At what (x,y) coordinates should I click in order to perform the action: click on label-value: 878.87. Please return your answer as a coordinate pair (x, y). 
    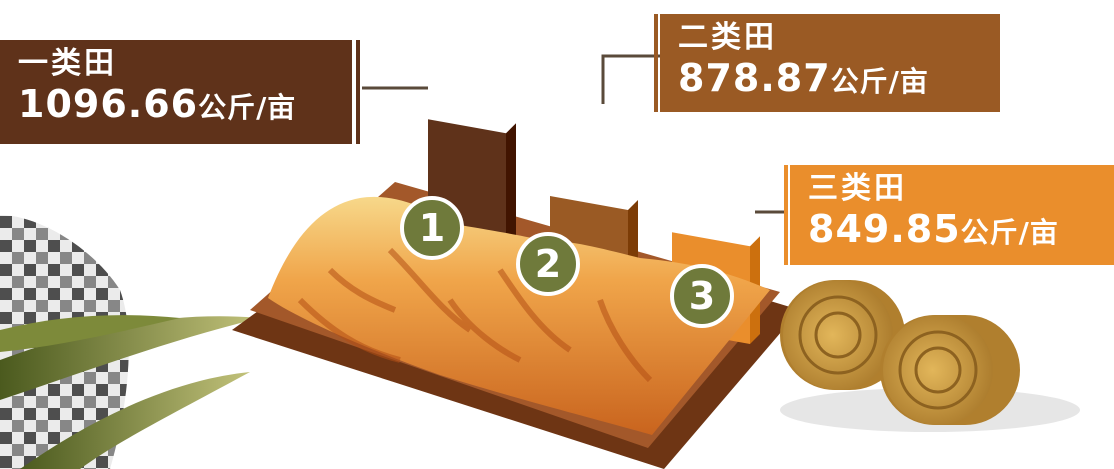
    Looking at the image, I should click on (754, 78).